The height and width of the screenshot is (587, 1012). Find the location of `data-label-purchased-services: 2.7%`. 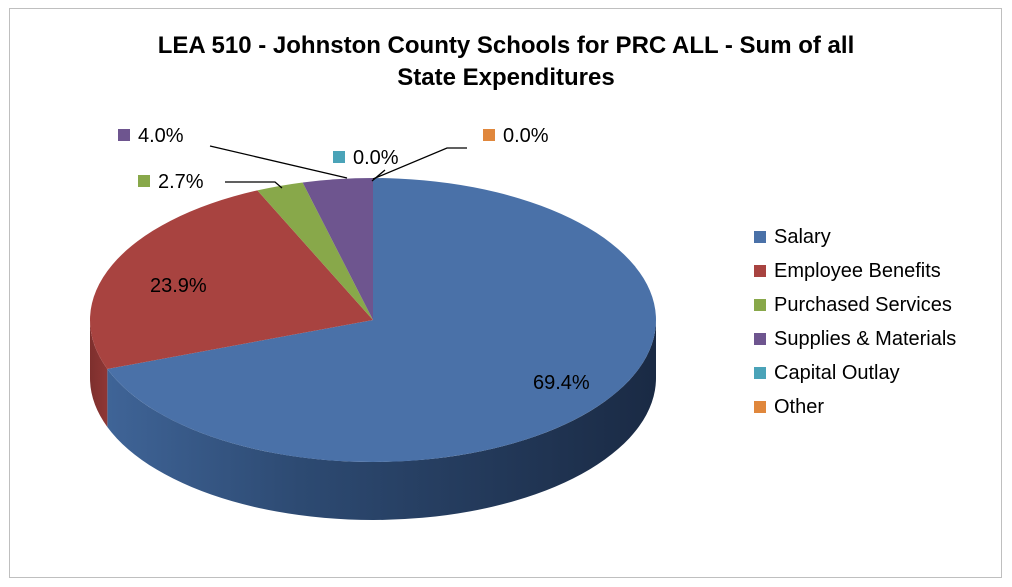

data-label-purchased-services: 2.7% is located at coordinates (181, 182).